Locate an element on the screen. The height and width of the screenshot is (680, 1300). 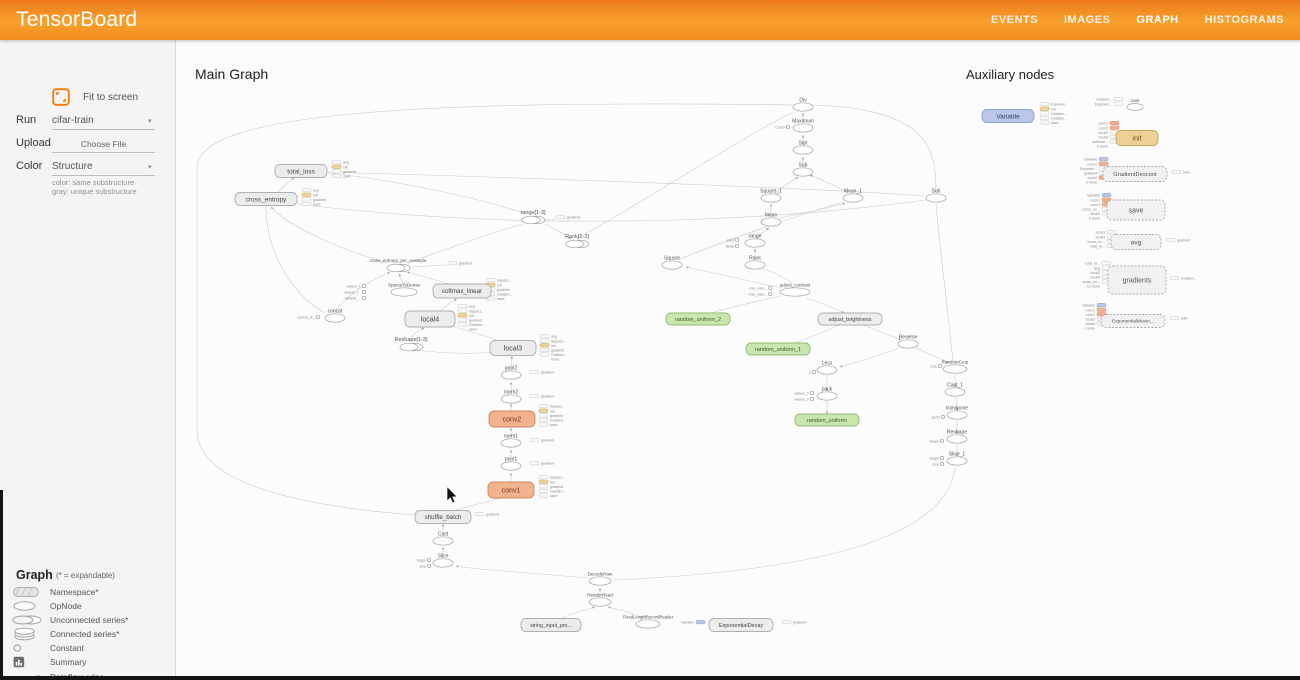
graph-node-range-op: range is located at coordinates (755, 240).